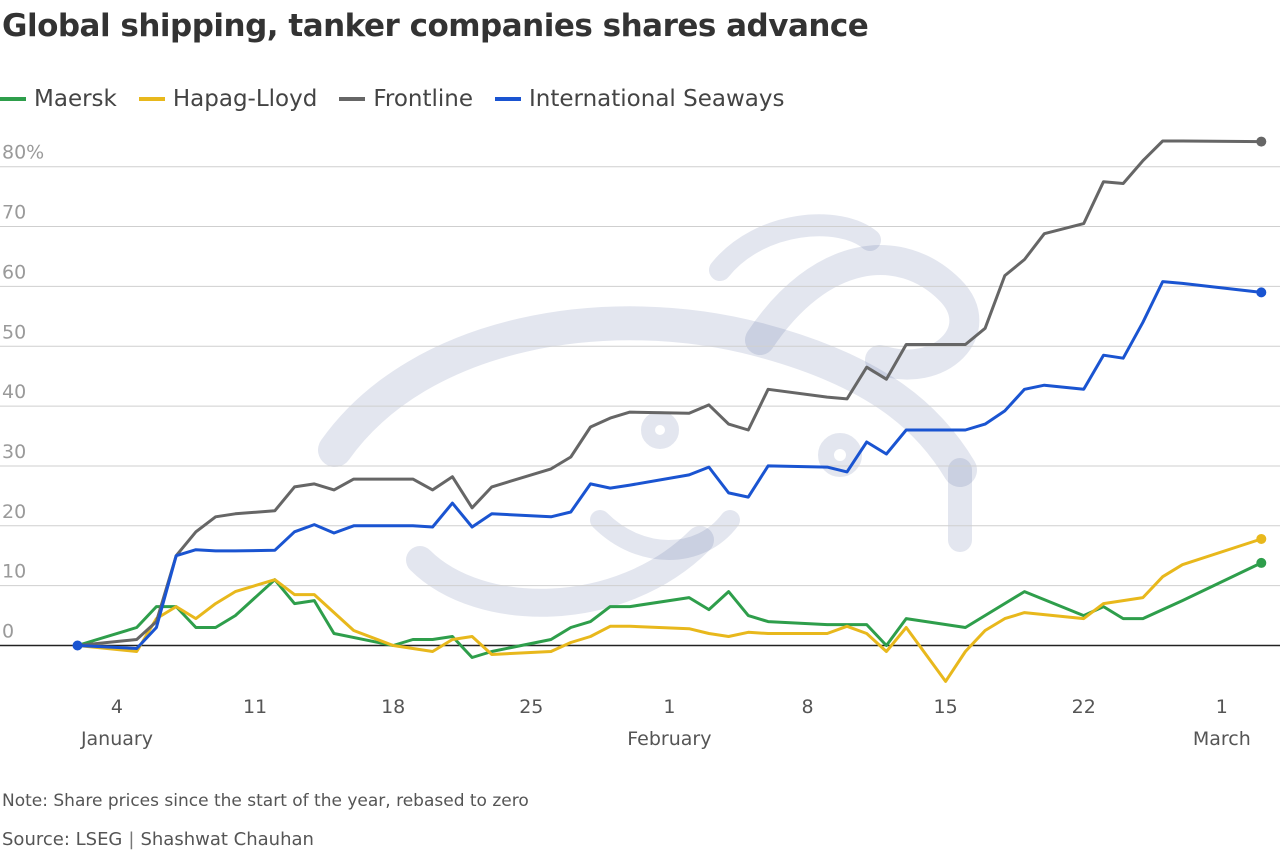 The height and width of the screenshot is (854, 1280). Describe the element at coordinates (227, 839) in the screenshot. I see `source-author: Shashwat Chauhan` at that location.